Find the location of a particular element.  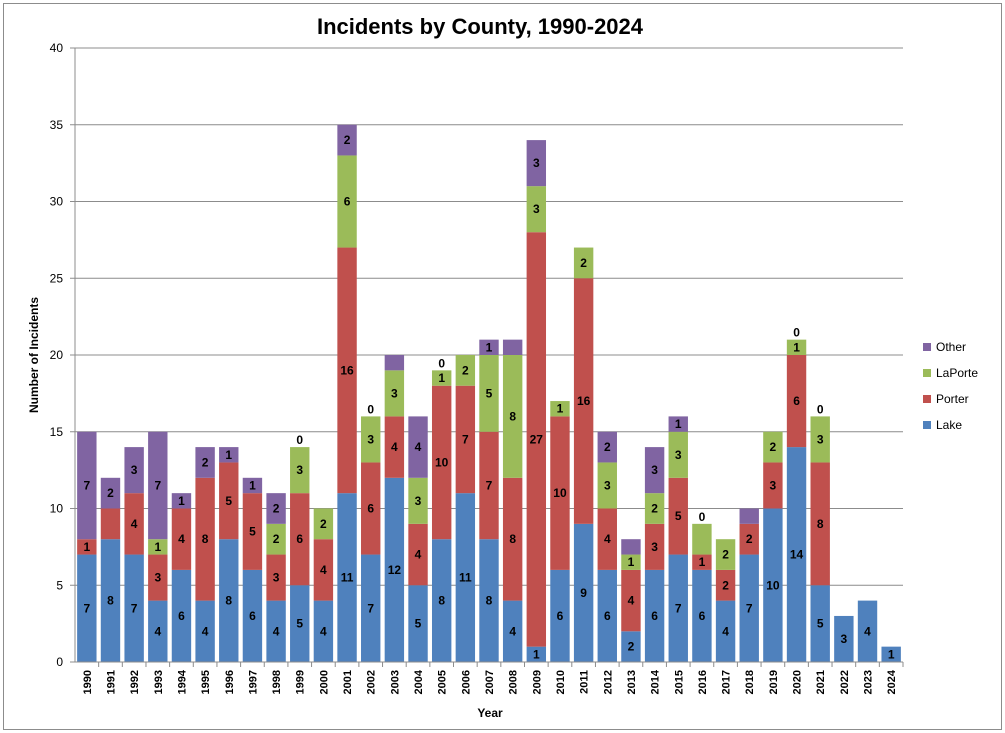

bar-segment-porter-2020 is located at coordinates (796, 401).